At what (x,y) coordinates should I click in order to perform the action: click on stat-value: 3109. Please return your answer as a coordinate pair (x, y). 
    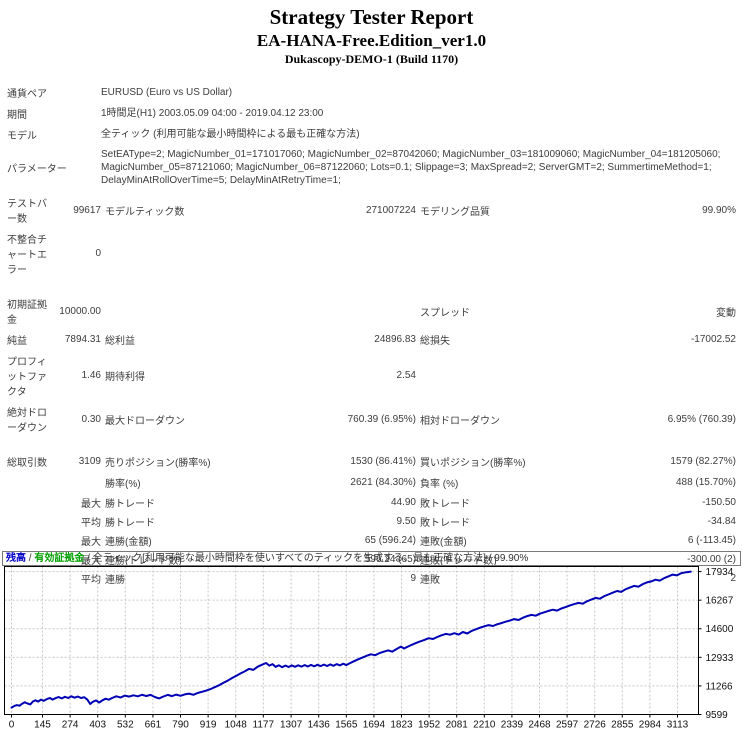
    Looking at the image, I should click on (89, 461).